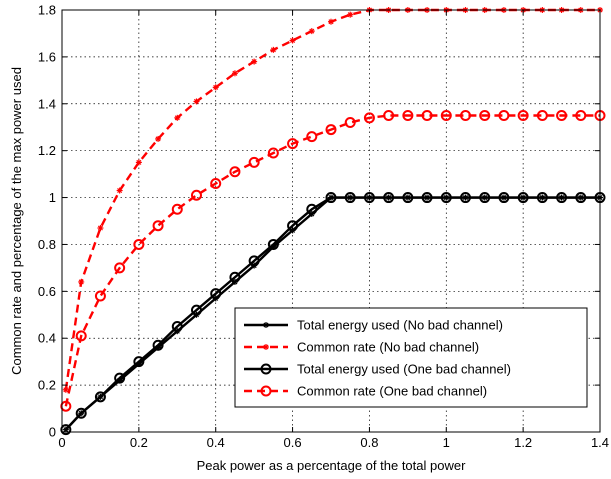  I want to click on legend-entry: Total energy used (One bad channel), so click(377, 369).